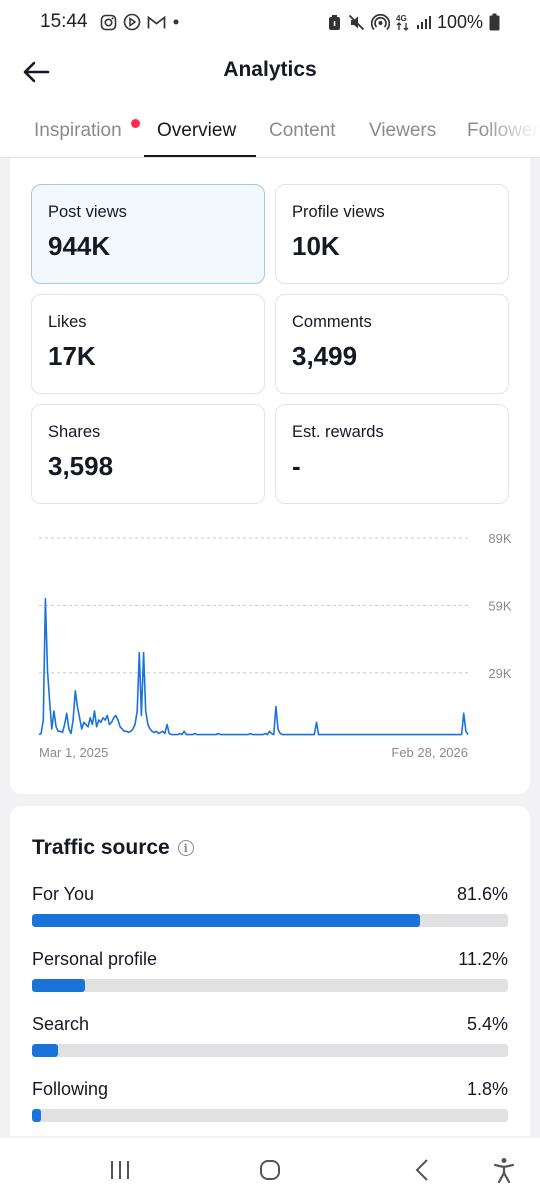  Describe the element at coordinates (95, 959) in the screenshot. I see `traffic-label: Personal profile` at that location.